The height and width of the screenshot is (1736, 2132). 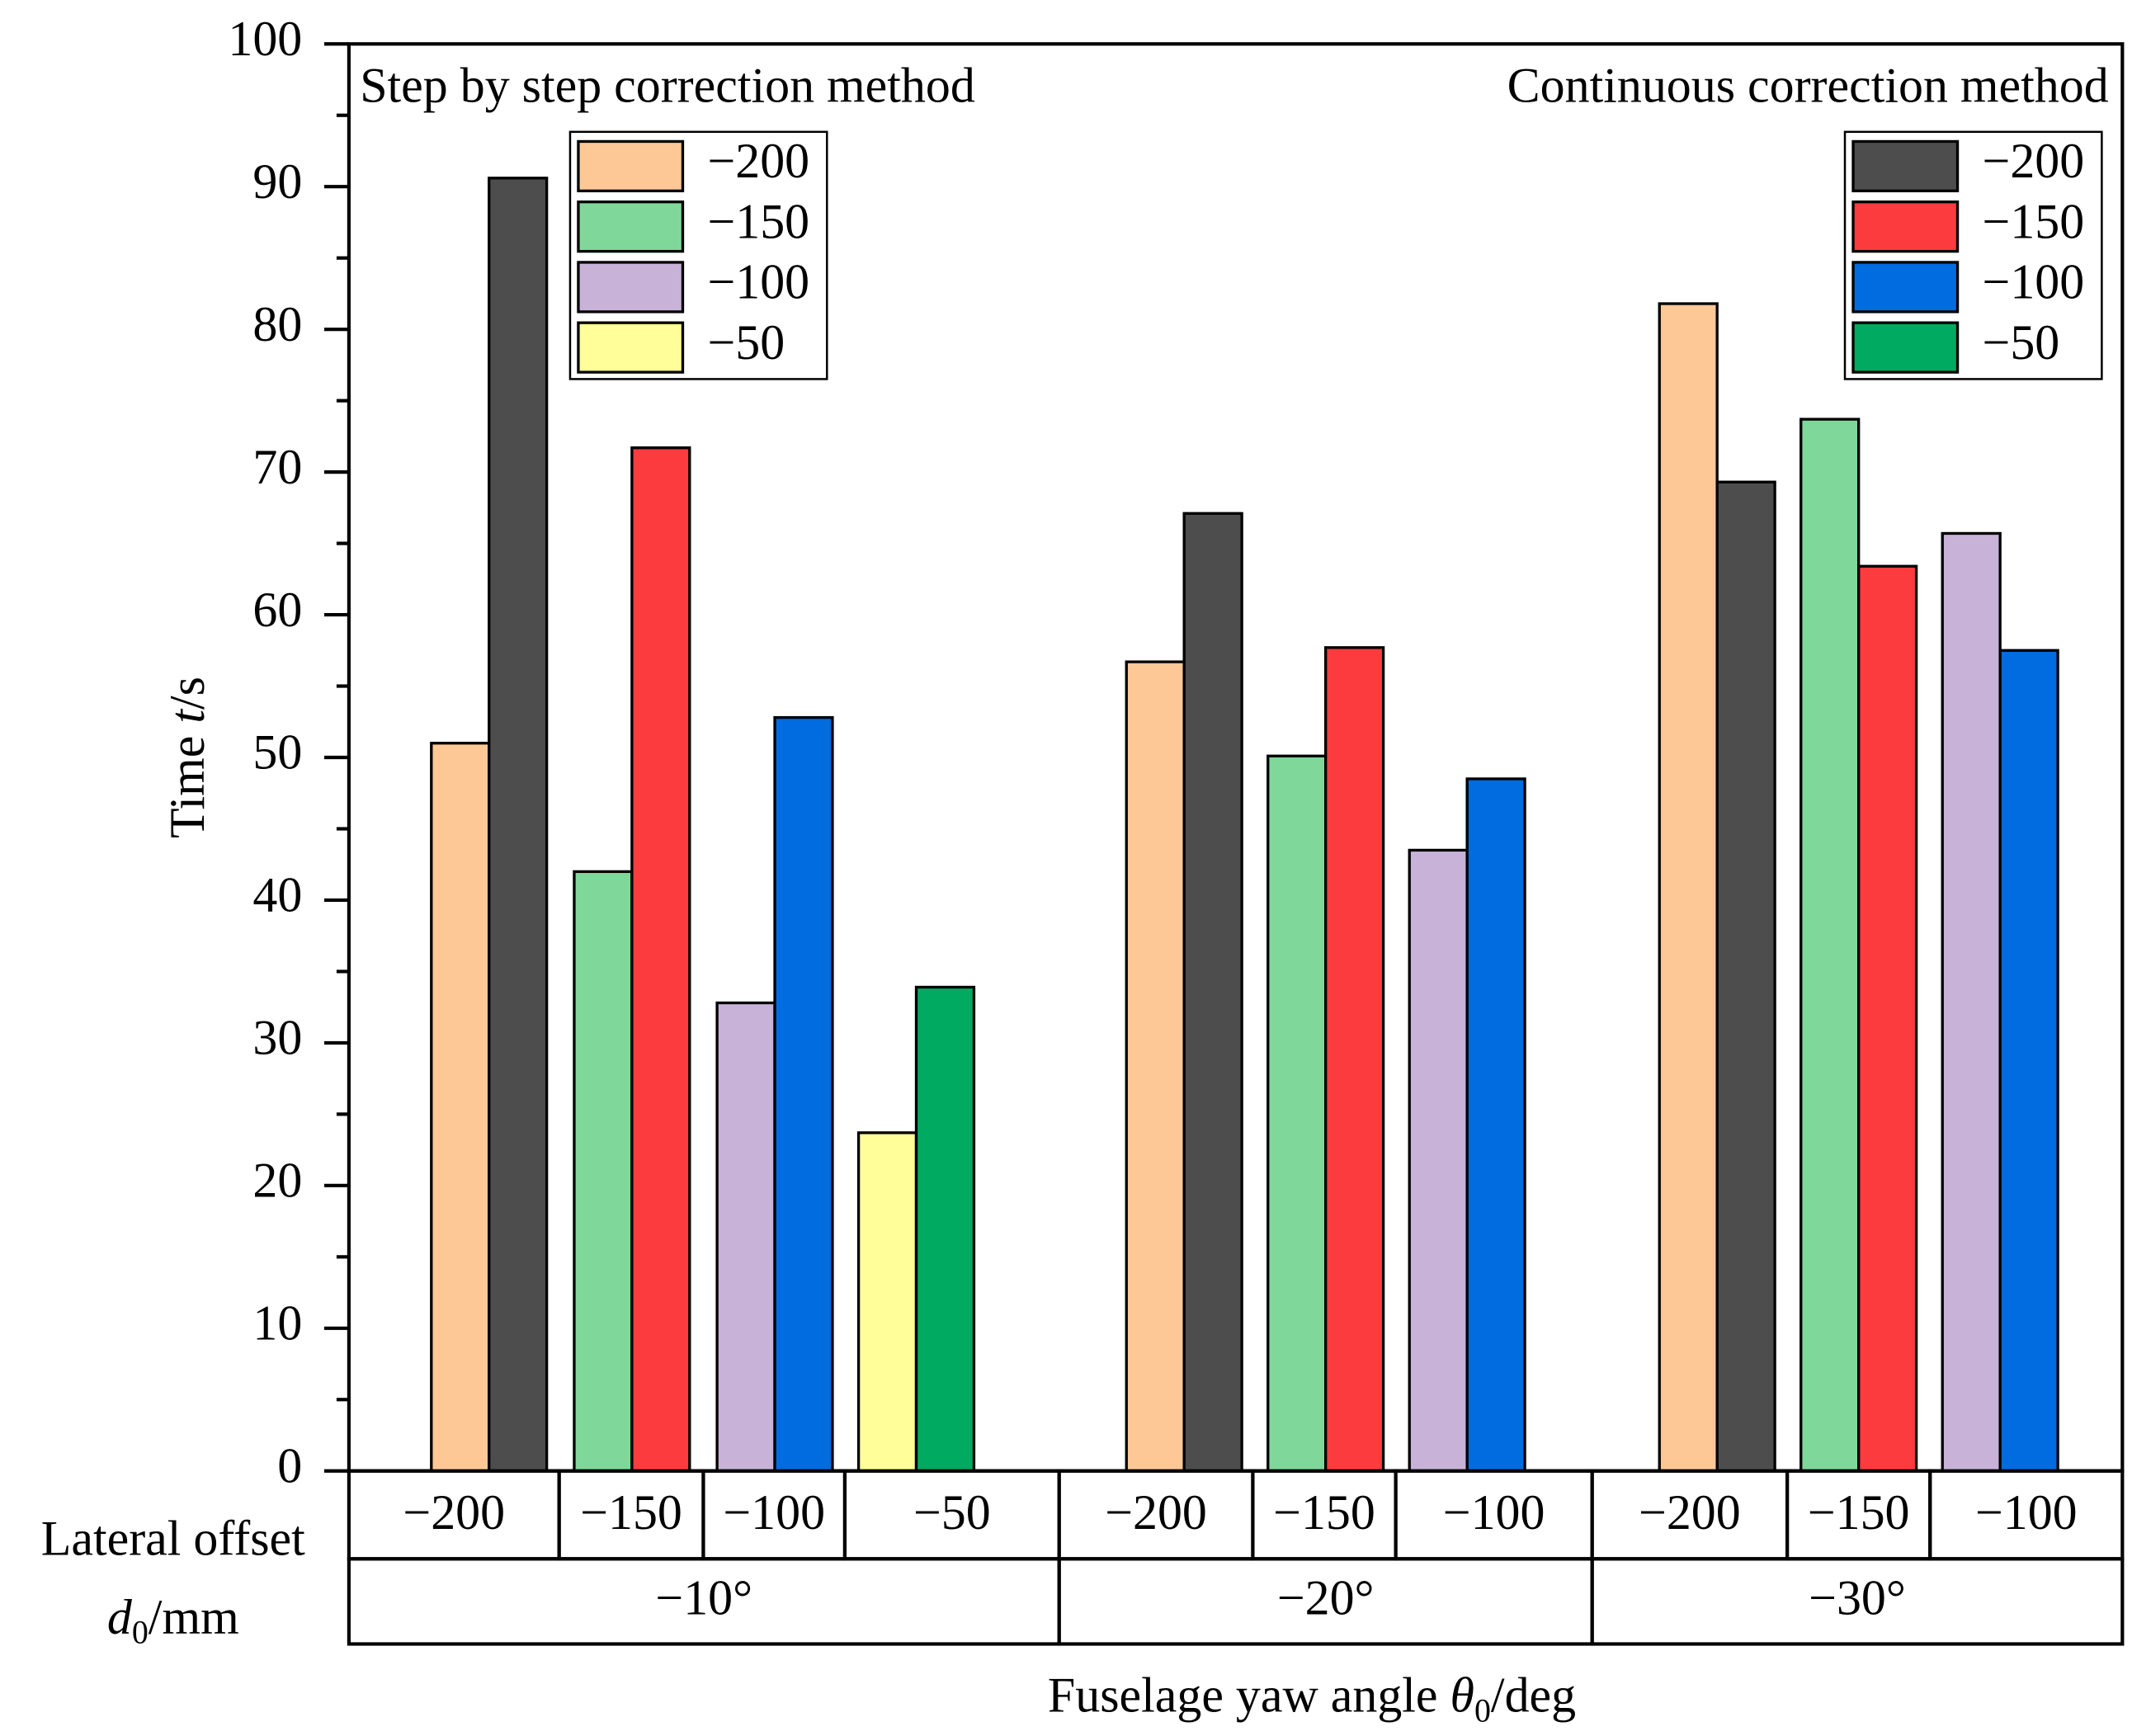 What do you see at coordinates (120, 1617) in the screenshot?
I see `row-label-part: d` at bounding box center [120, 1617].